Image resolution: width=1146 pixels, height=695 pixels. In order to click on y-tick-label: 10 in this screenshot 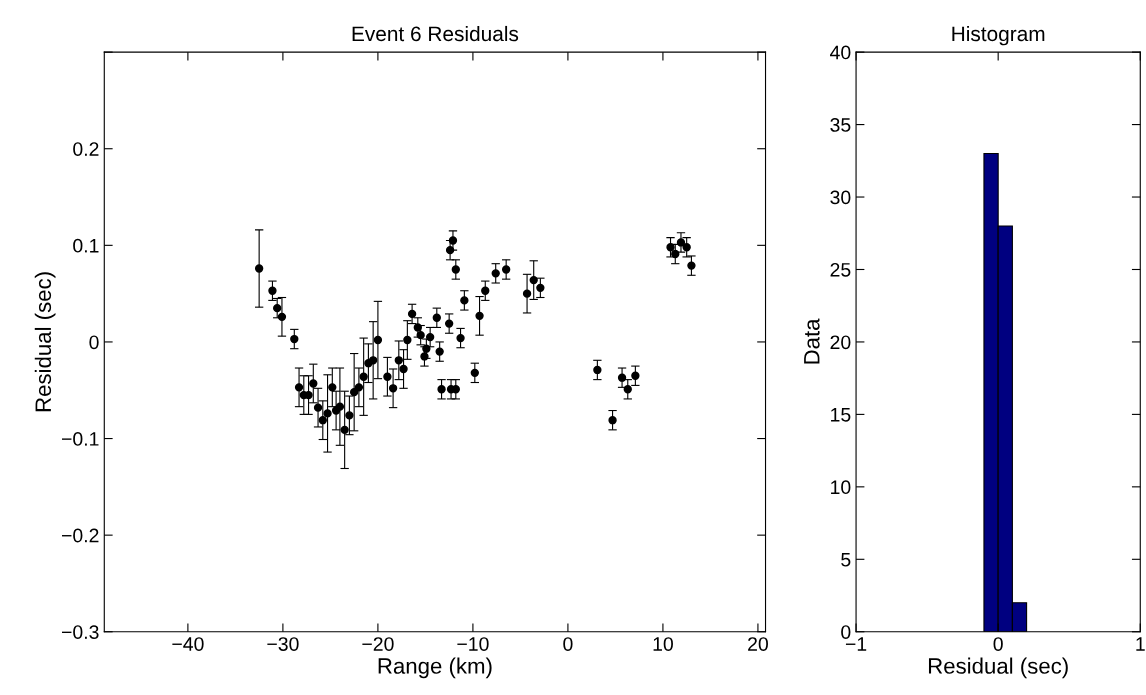, I will do `click(841, 487)`.